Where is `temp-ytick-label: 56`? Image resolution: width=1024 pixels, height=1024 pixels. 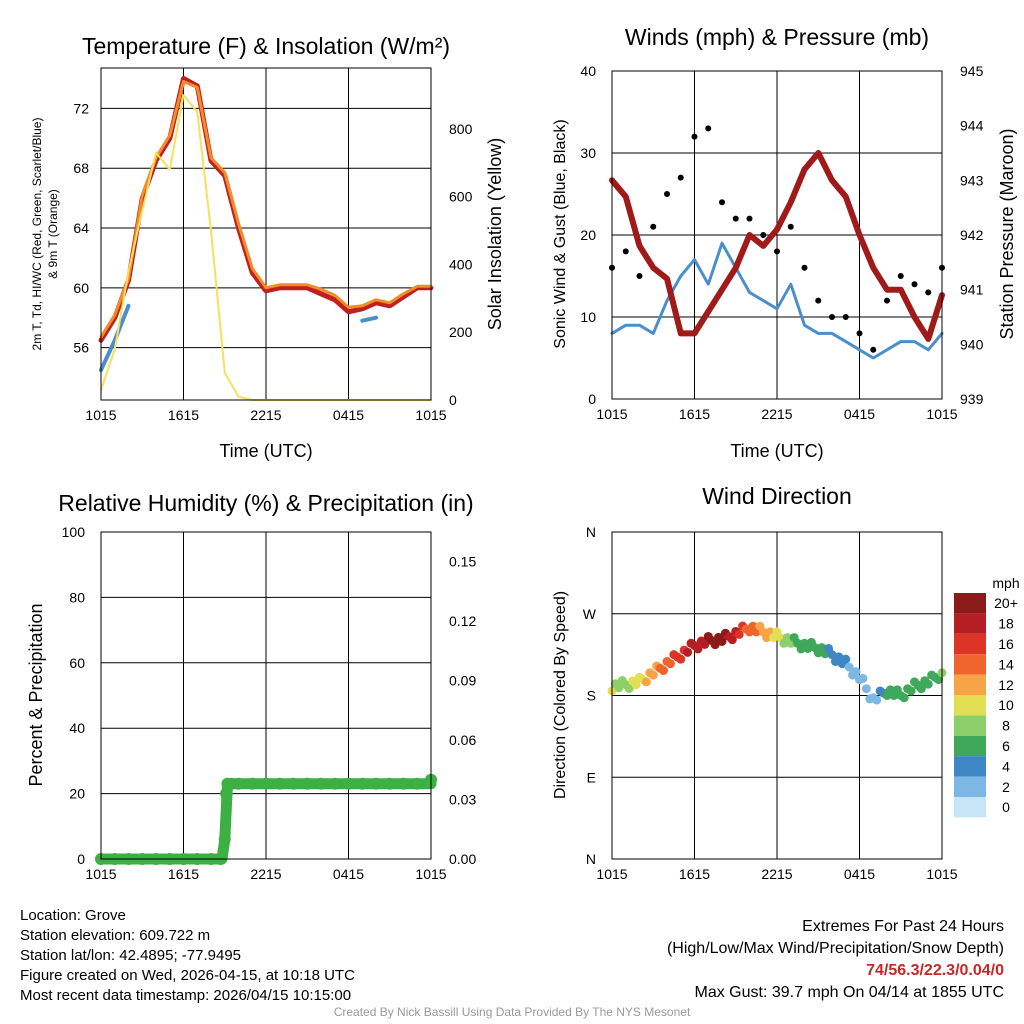
temp-ytick-label: 56 is located at coordinates (81, 348).